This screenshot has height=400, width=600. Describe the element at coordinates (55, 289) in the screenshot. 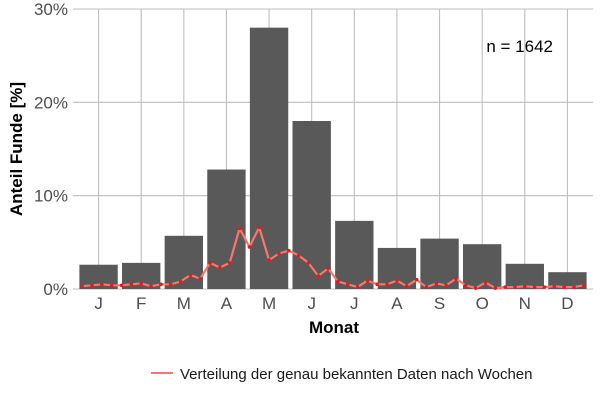

I see `y-tick-label: 0%` at that location.